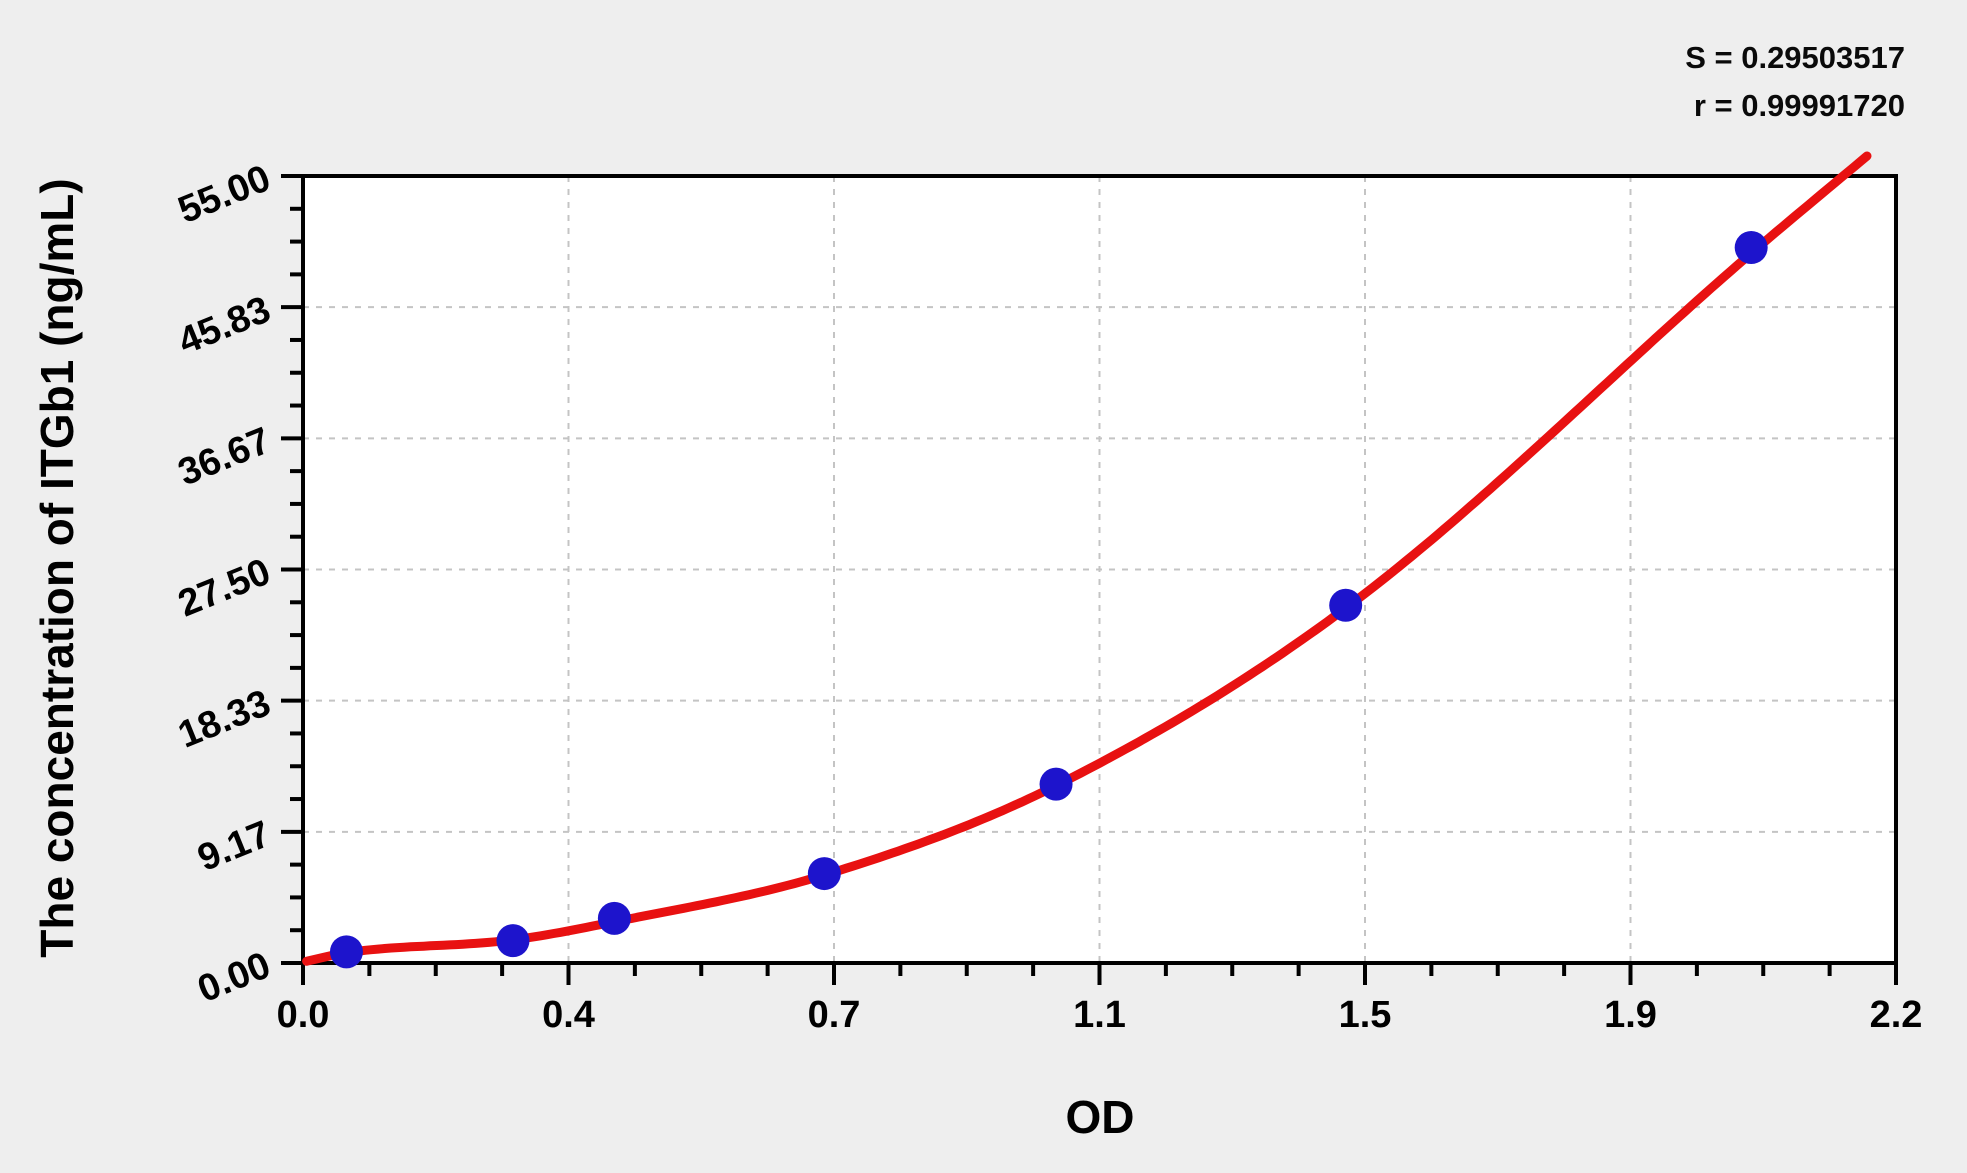 The image size is (1967, 1173). I want to click on x-tick-label: 0.4, so click(568, 1015).